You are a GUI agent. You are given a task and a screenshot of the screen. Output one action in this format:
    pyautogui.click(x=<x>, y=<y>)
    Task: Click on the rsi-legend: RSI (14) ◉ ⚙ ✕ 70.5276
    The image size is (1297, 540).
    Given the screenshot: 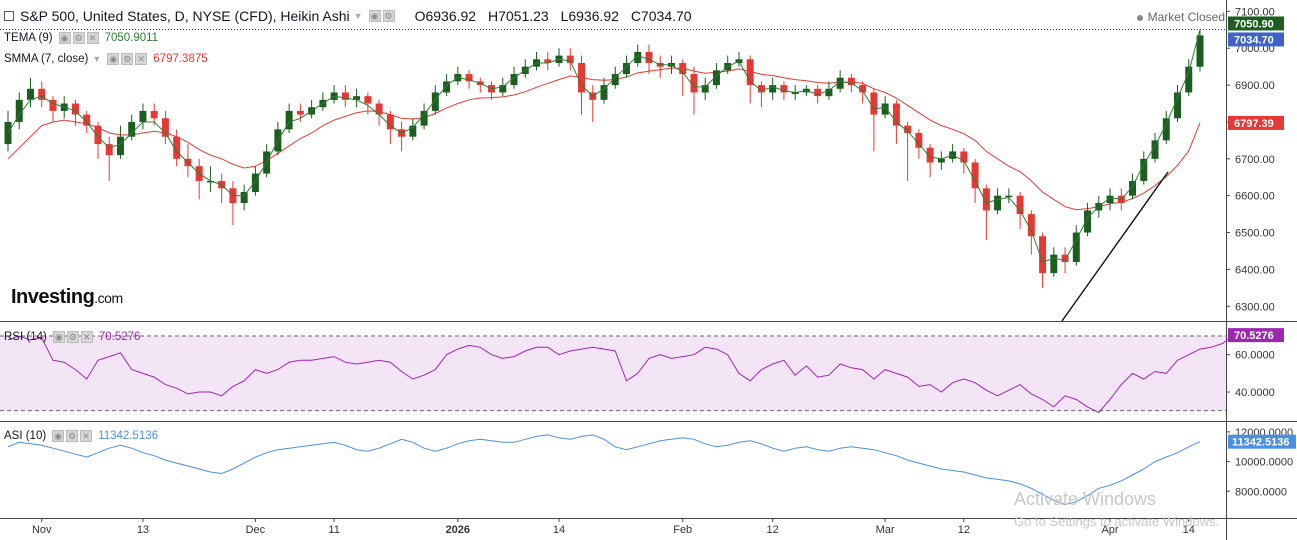 What is the action you would take?
    pyautogui.click(x=72, y=337)
    